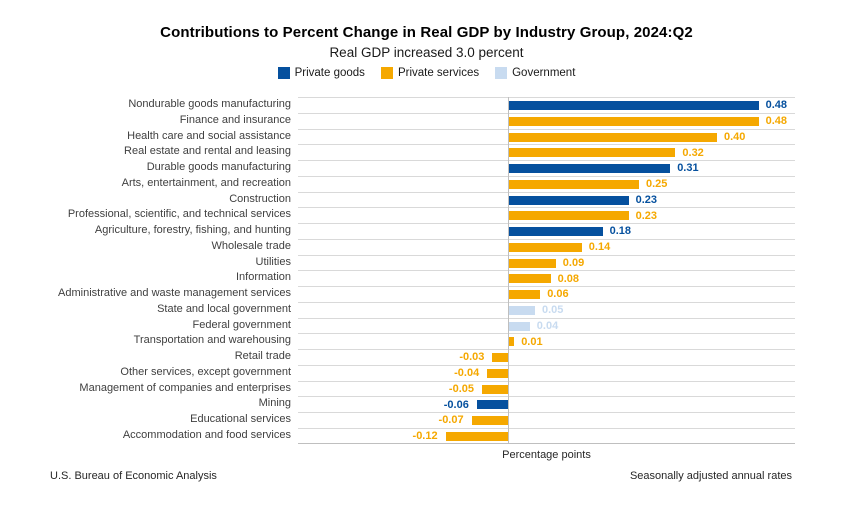 This screenshot has height=509, width=853. What do you see at coordinates (467, 373) in the screenshot?
I see `value-label: -0.04` at bounding box center [467, 373].